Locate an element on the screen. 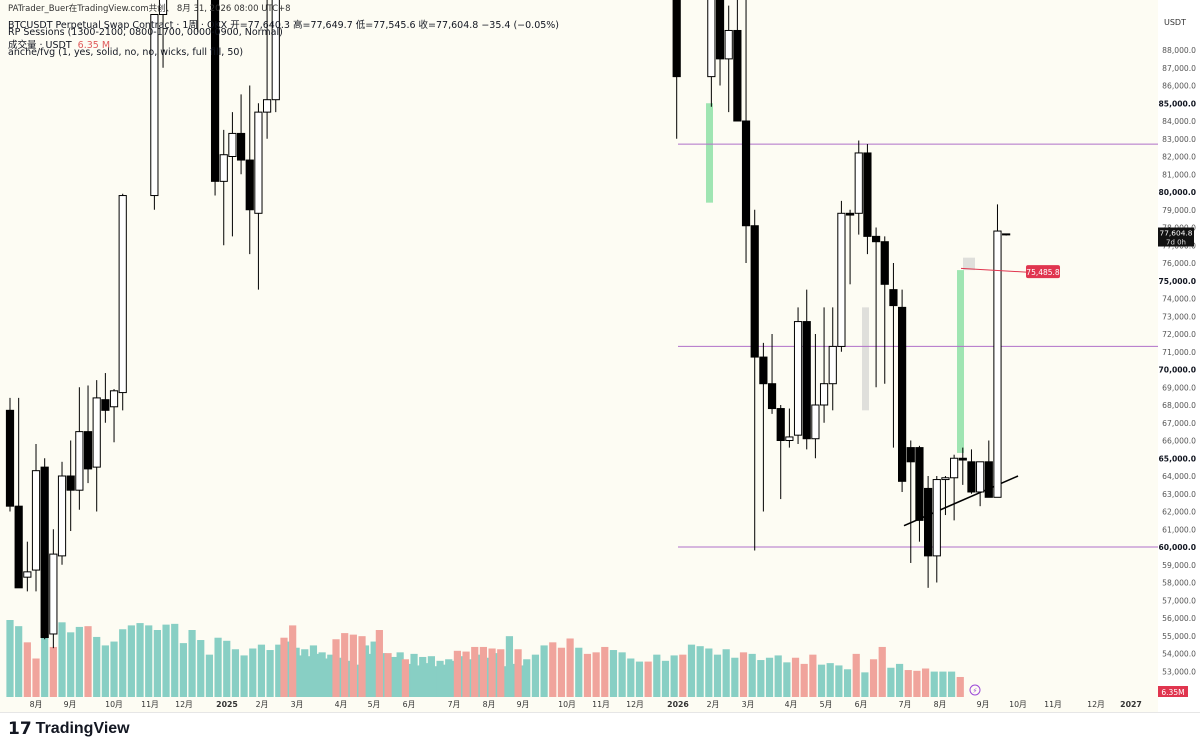 The width and height of the screenshot is (1200, 744). price-tick-label: 57,000.0 is located at coordinates (1179, 600).